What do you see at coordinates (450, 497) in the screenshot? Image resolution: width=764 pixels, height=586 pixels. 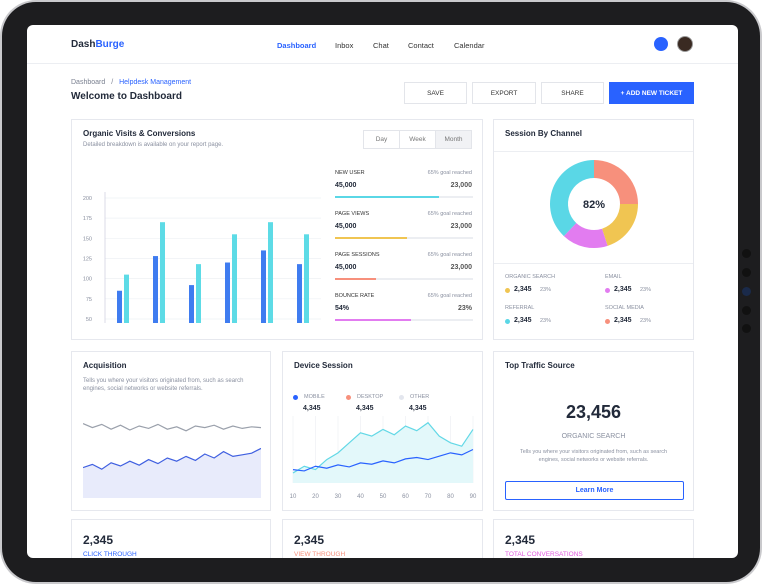 I see `x-tick-label: 80` at bounding box center [450, 497].